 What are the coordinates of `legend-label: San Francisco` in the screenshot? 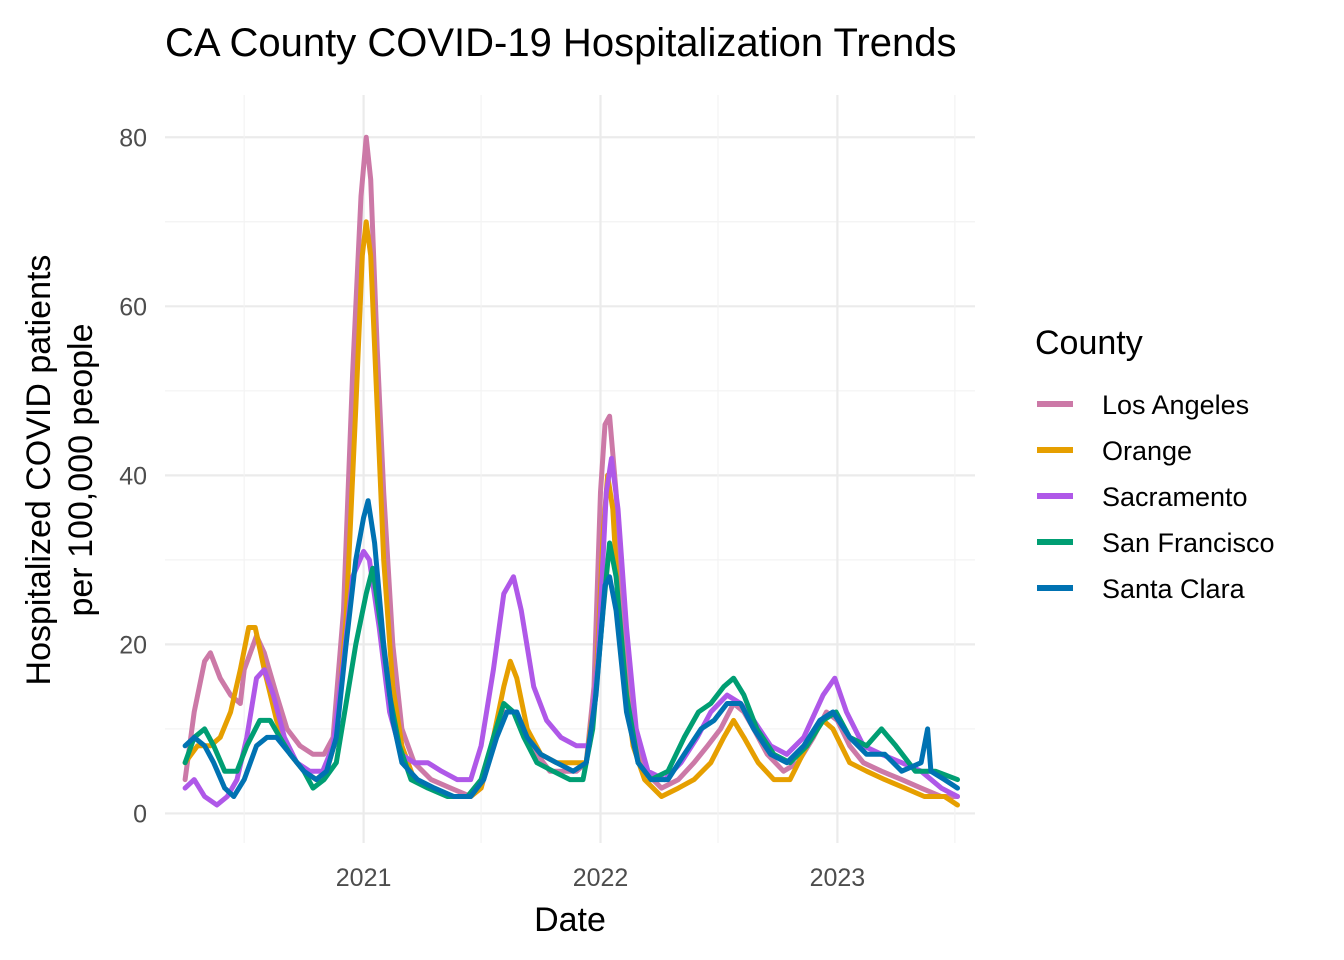 It's located at (1188, 543).